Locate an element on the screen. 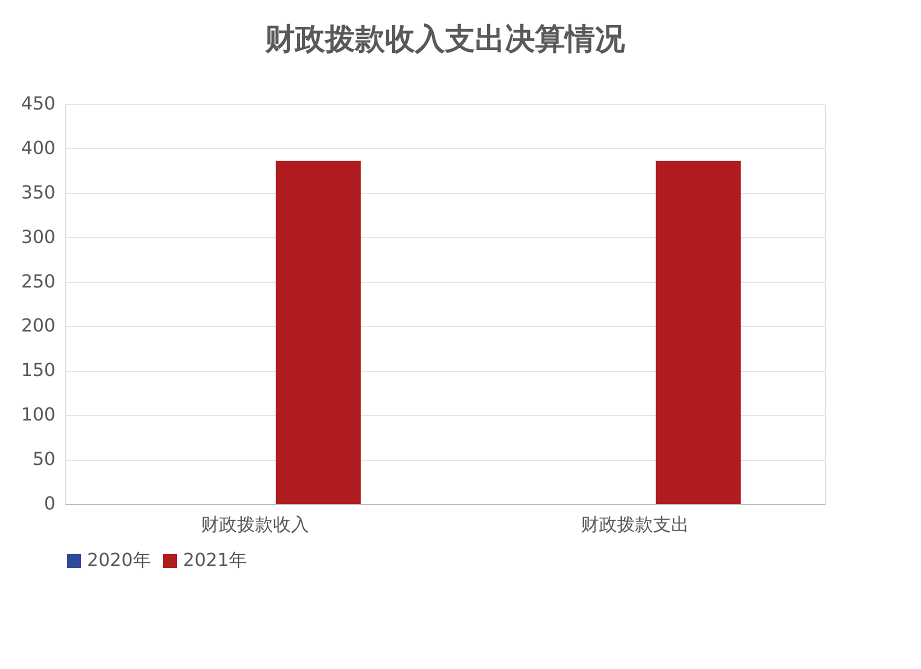  y-tick-label: 0 is located at coordinates (50, 504).